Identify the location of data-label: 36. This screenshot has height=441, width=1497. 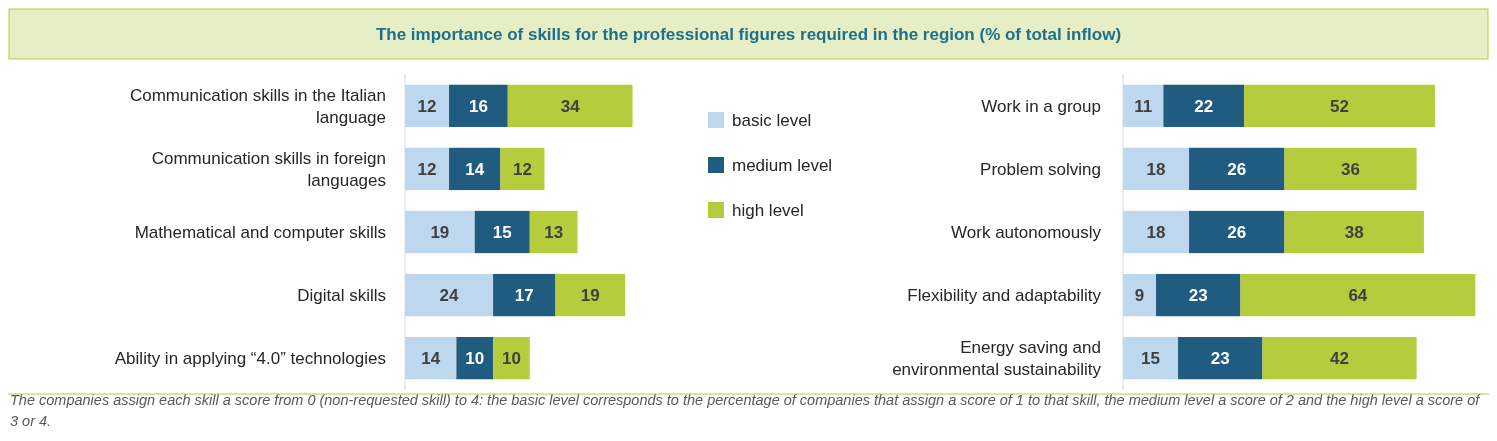
(1350, 169).